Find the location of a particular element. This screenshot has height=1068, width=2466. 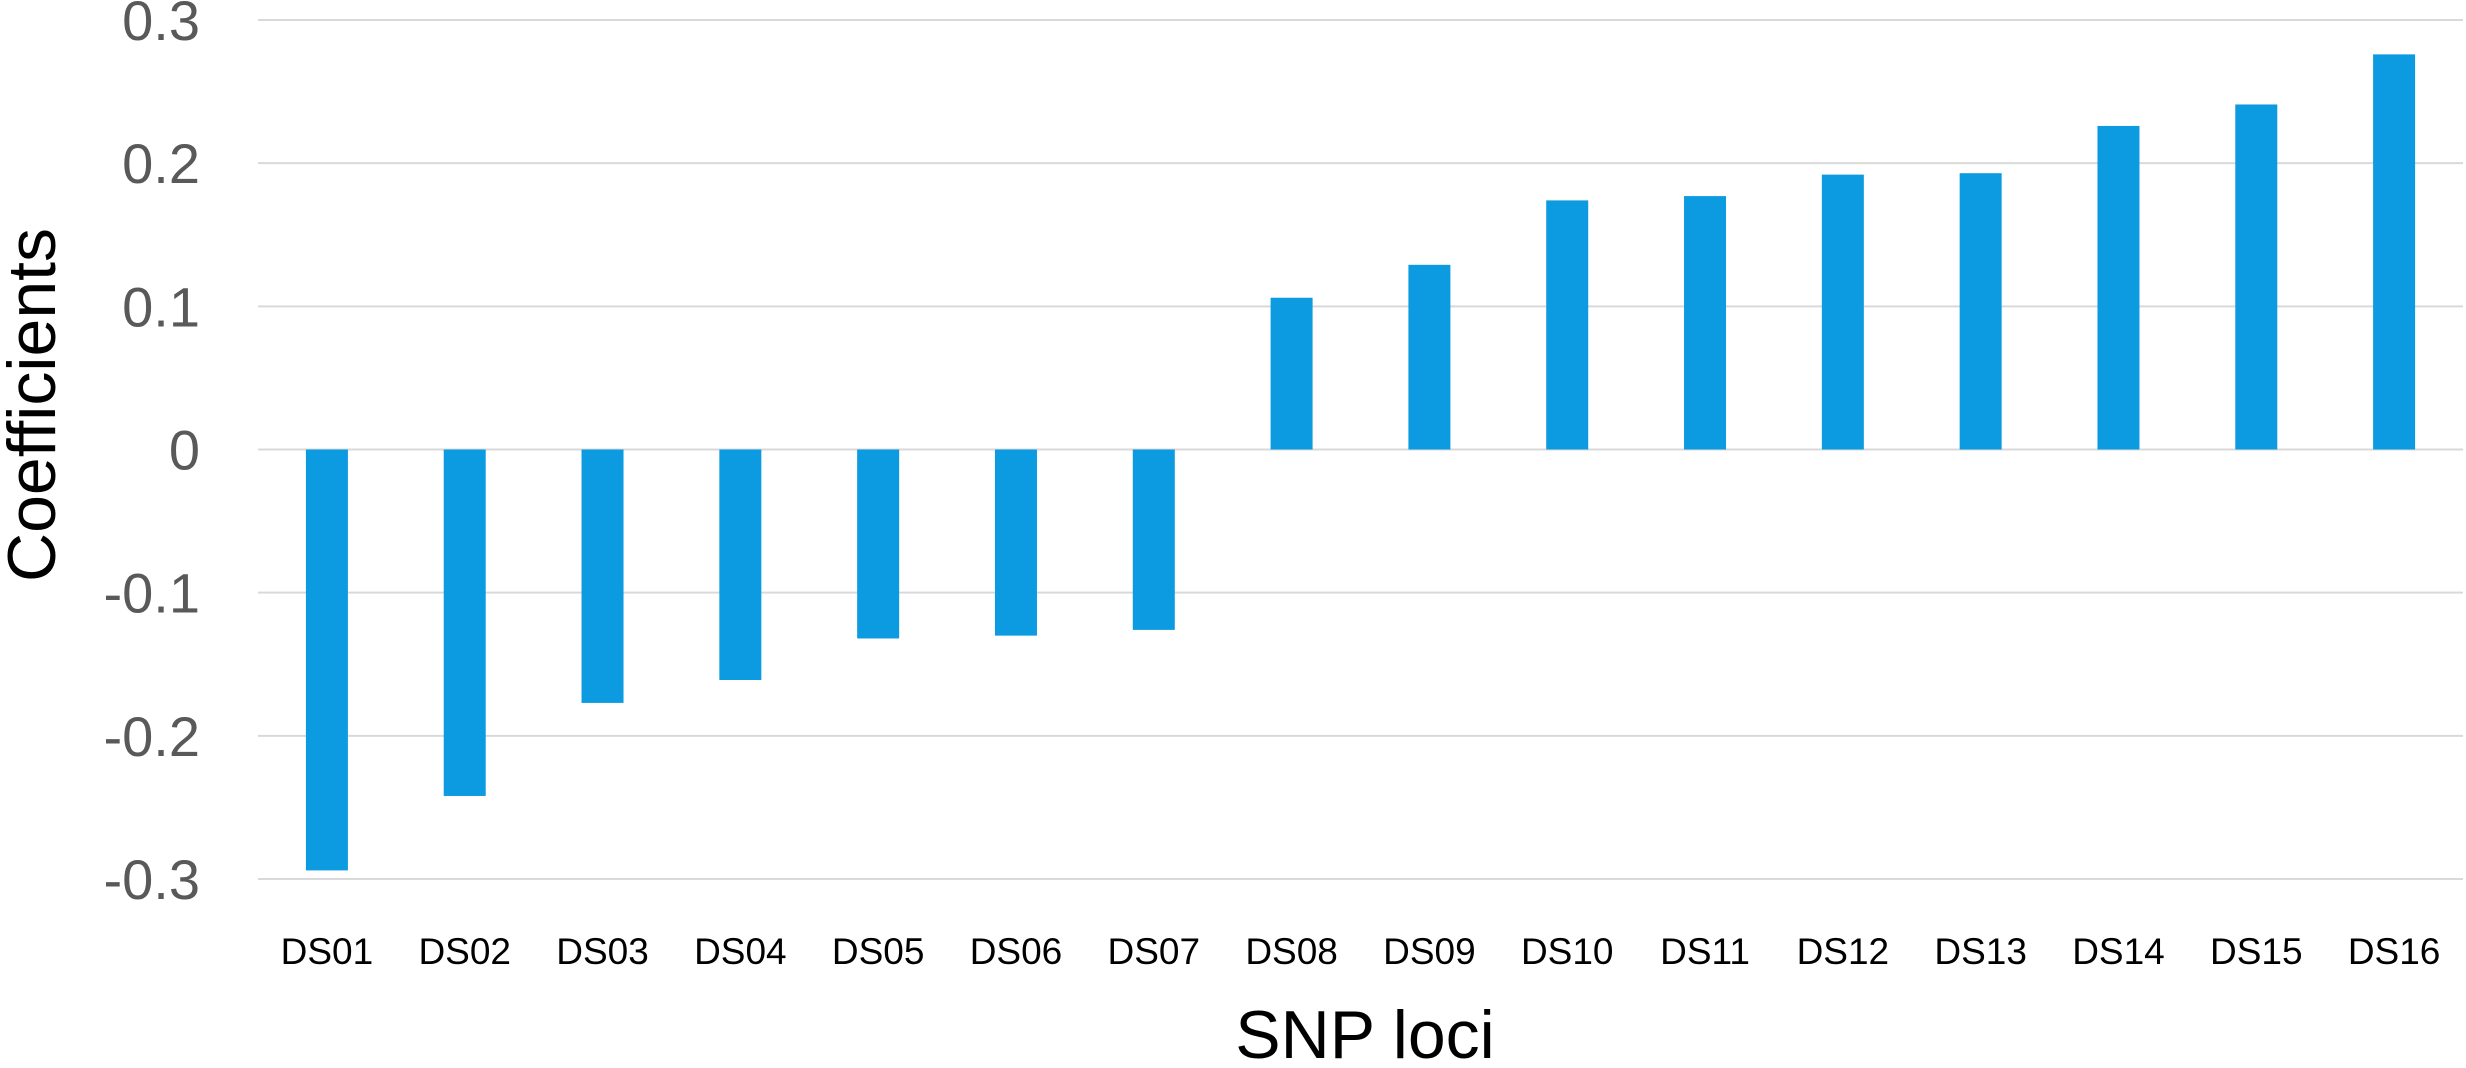

x-tick-label: DS09 is located at coordinates (1429, 951).